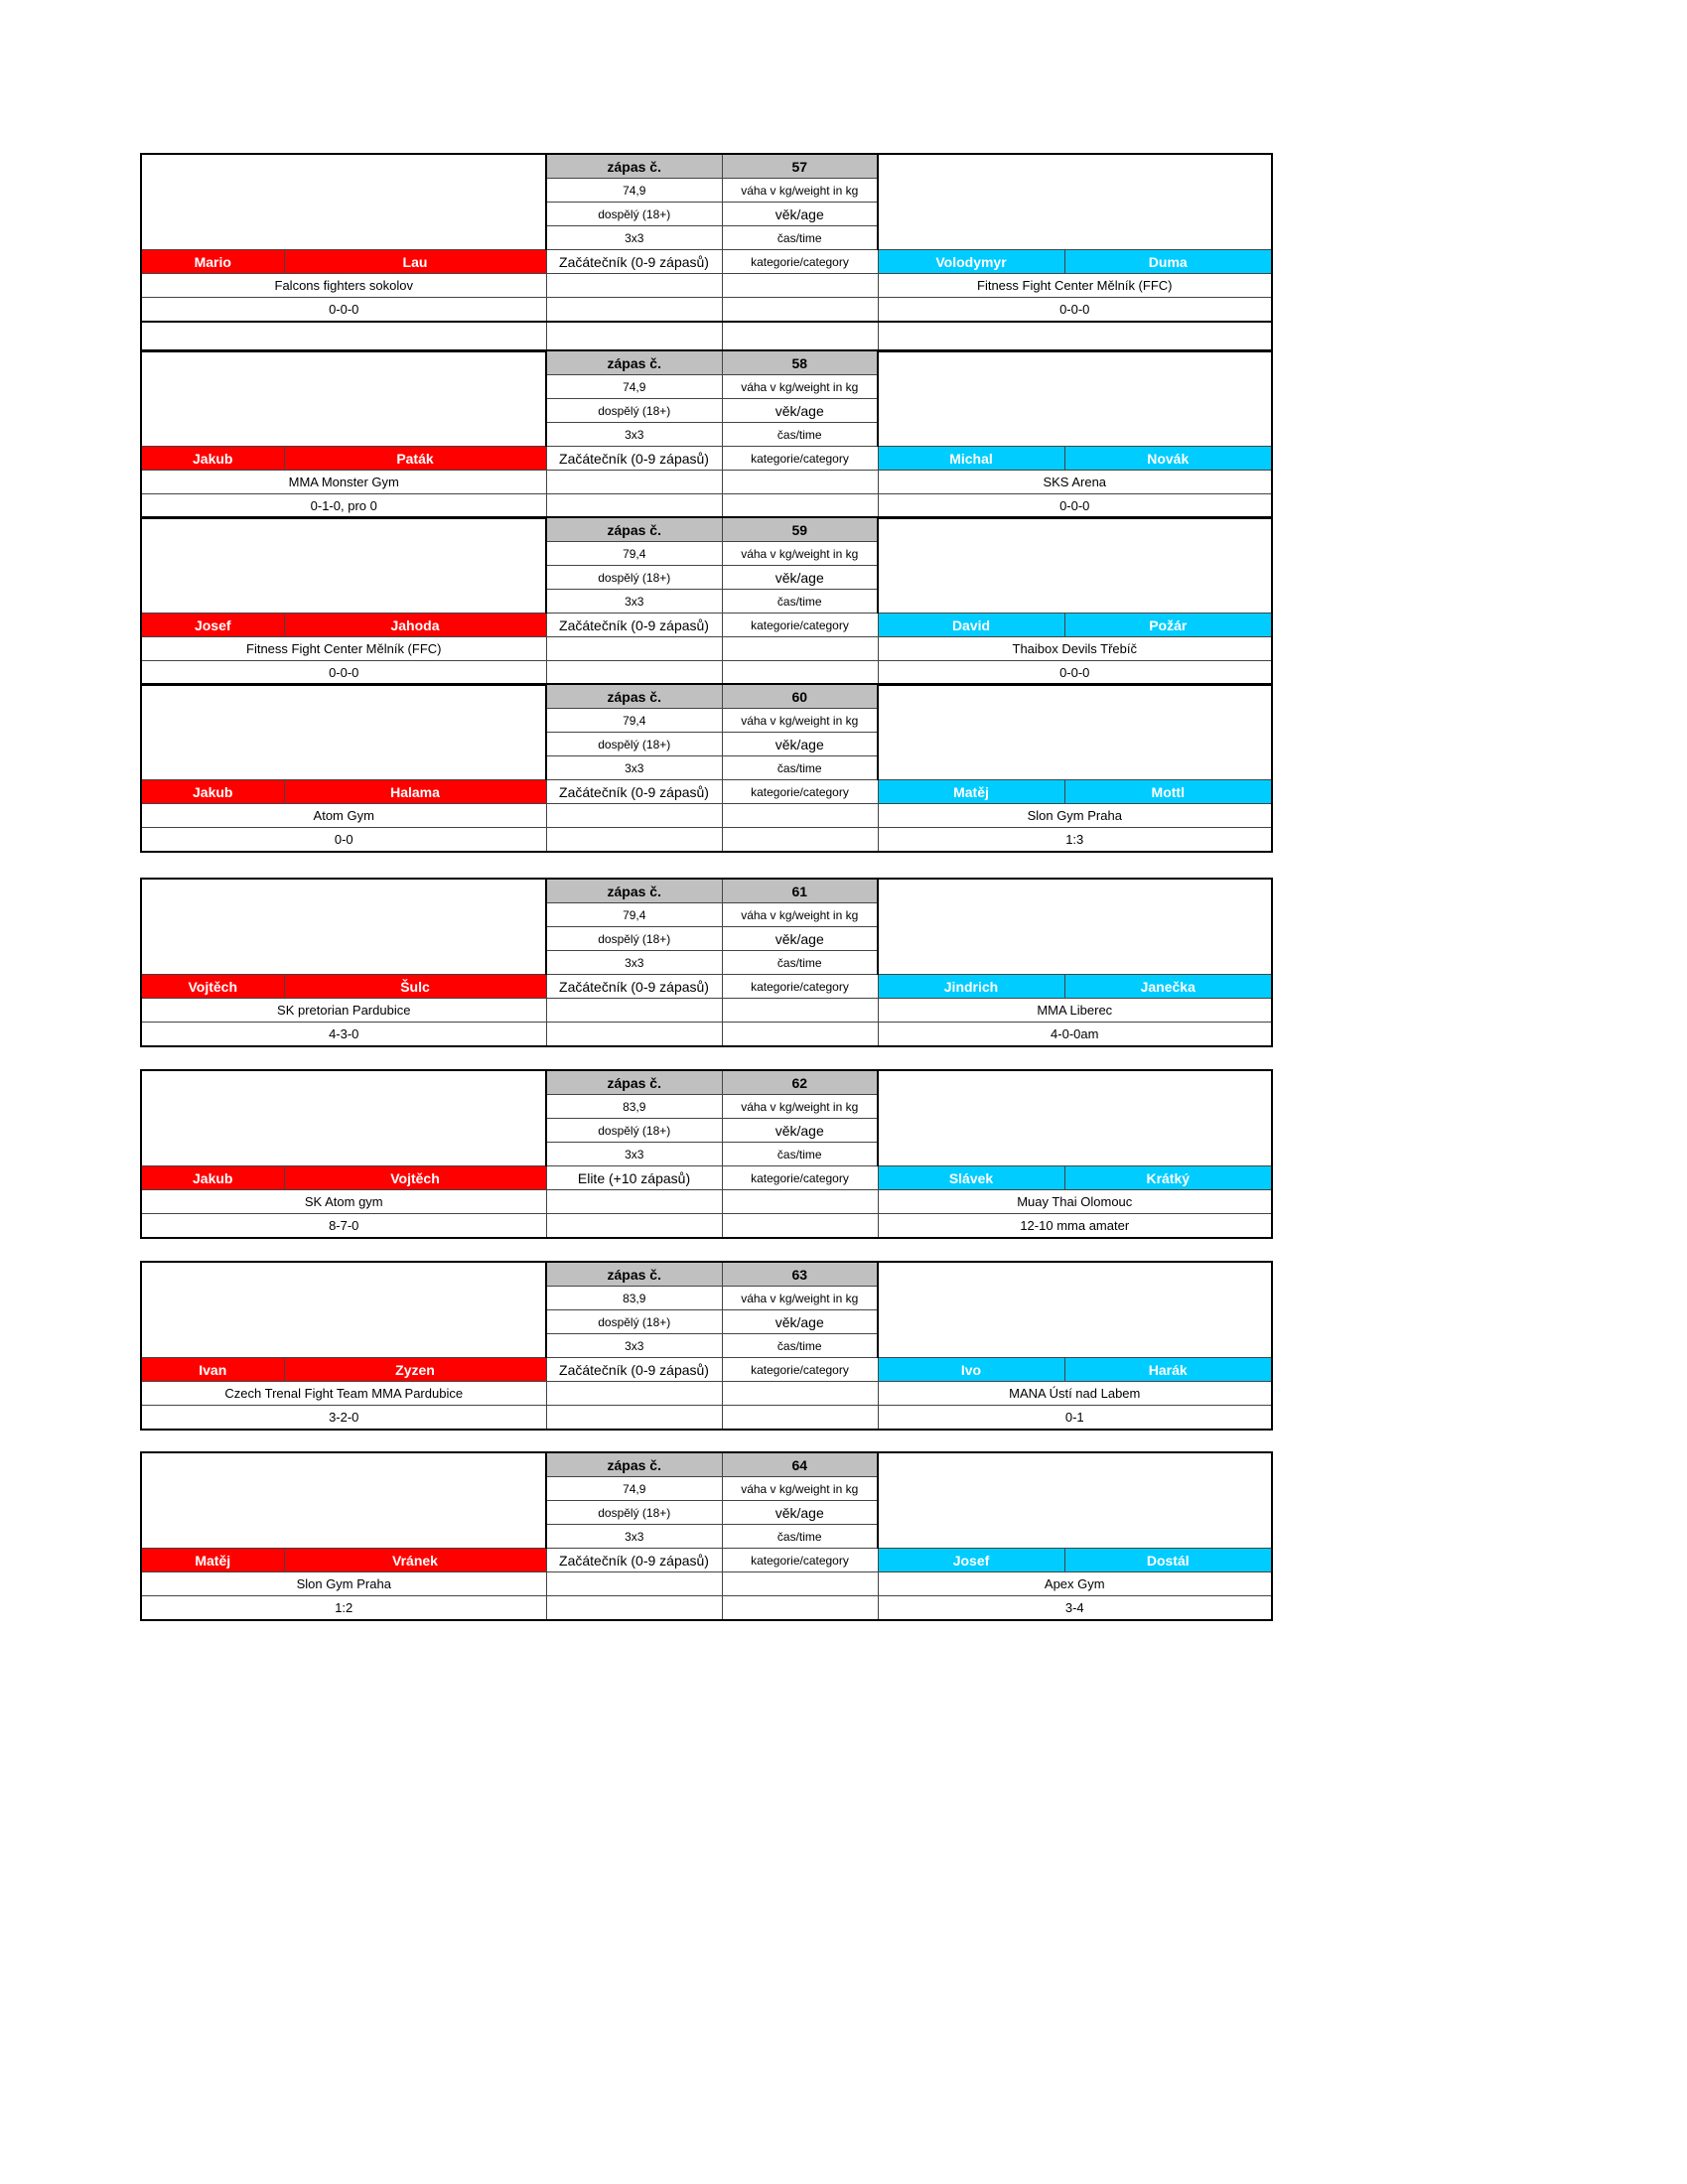 The image size is (1687, 2184). I want to click on blue-first-name: Matěj, so click(971, 791).